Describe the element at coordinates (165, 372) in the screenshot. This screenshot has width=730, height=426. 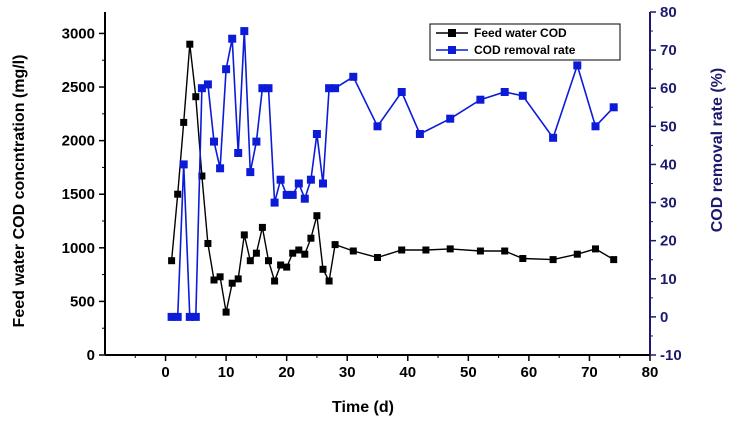
I see `x-tick-label: 0` at that location.